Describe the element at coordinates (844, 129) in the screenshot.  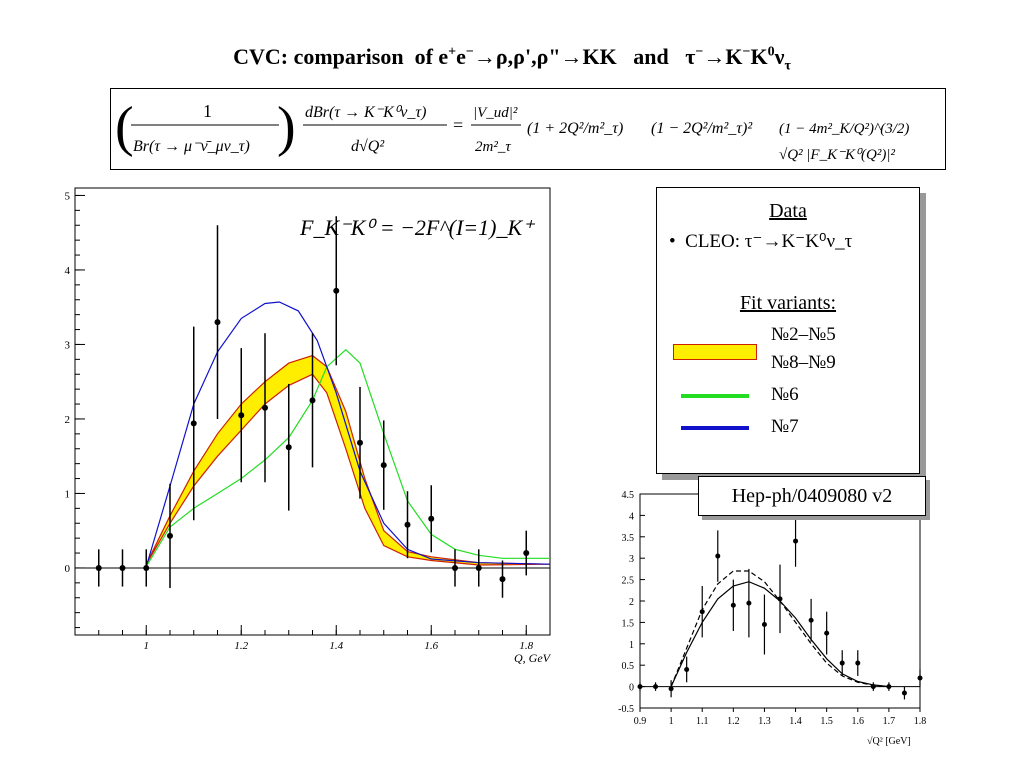
I see `formula-term3: (1 − 4m²_K/Q²)^(3/2)` at that location.